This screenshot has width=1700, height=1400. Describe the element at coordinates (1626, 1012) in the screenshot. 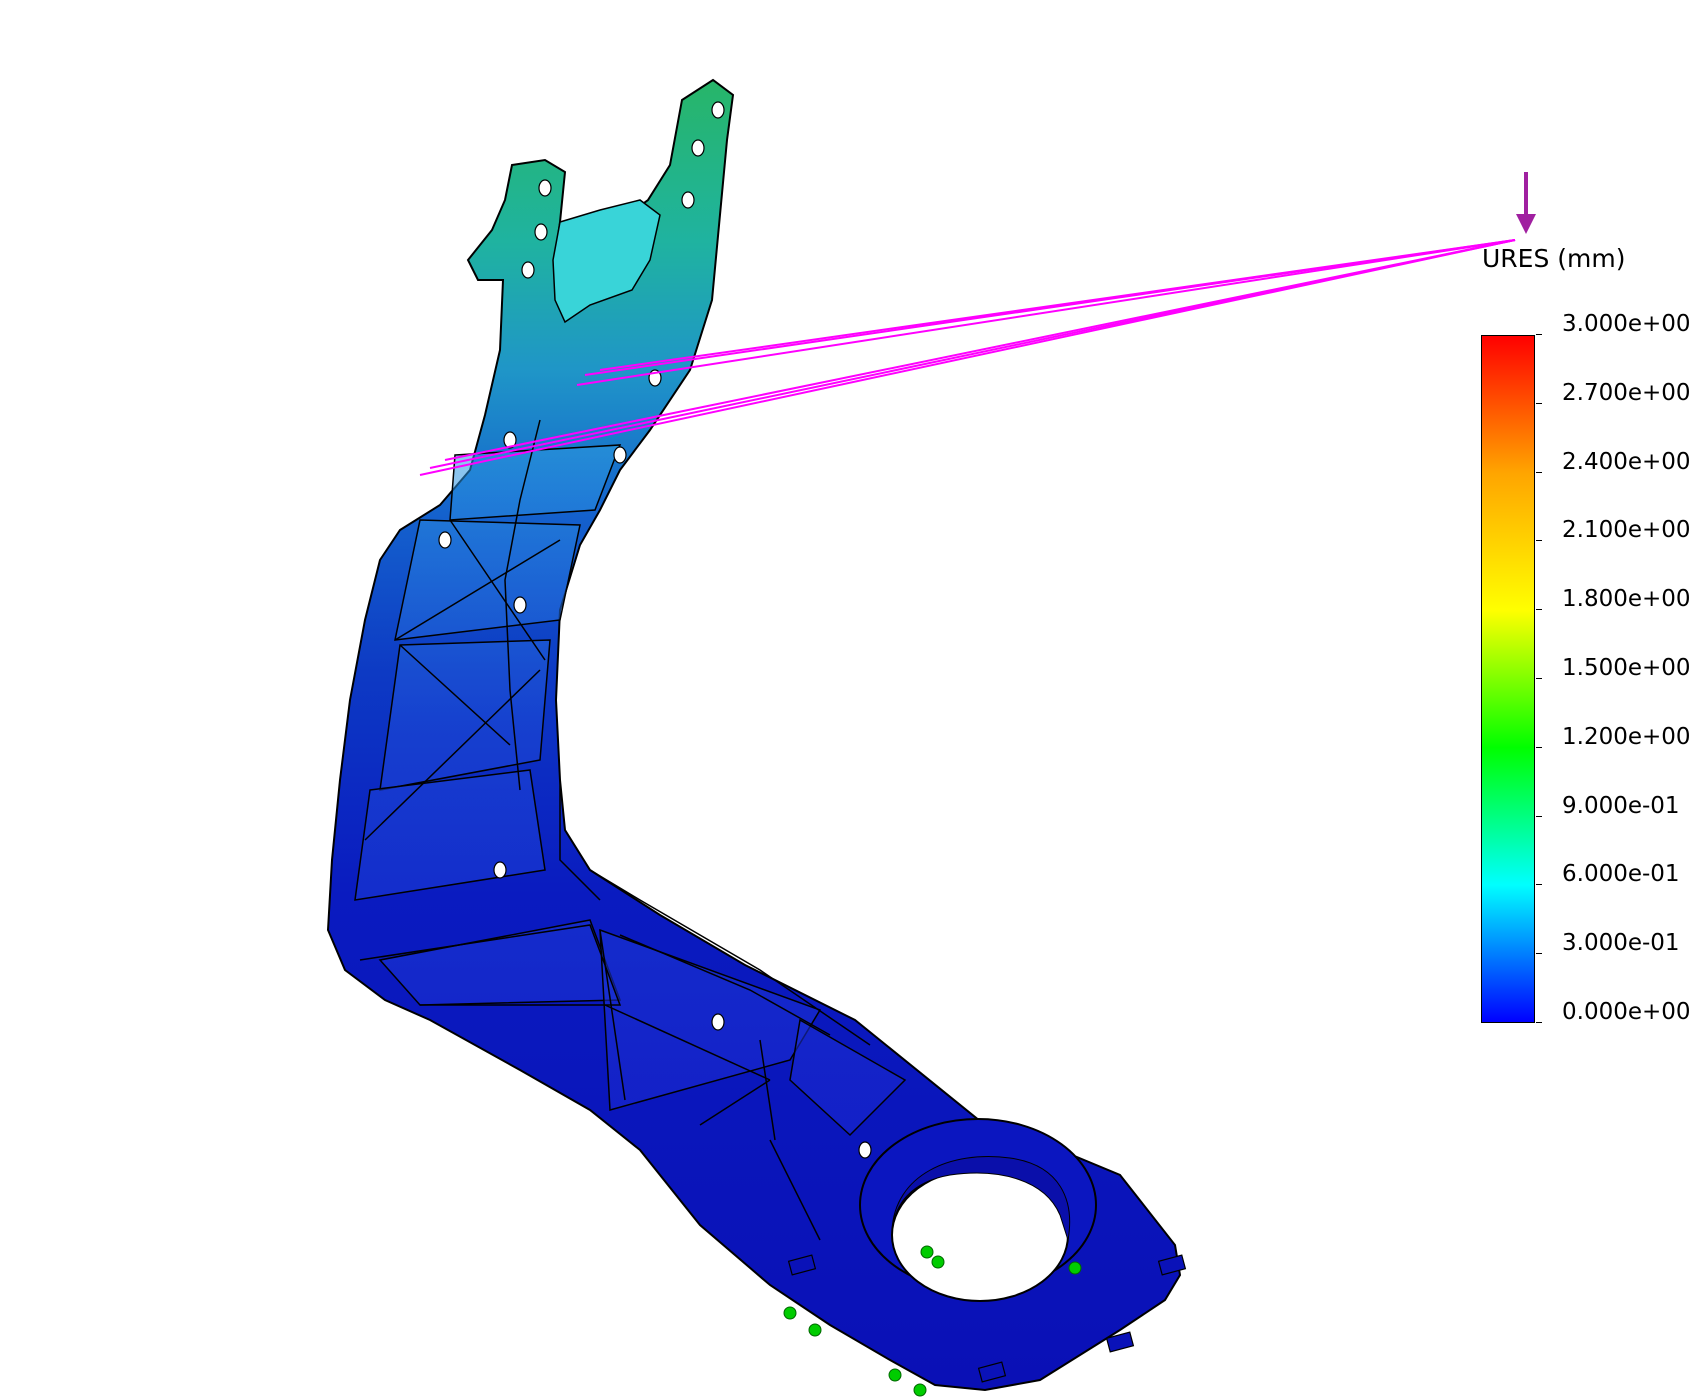

I see `legend-label: 0.000e+00` at that location.